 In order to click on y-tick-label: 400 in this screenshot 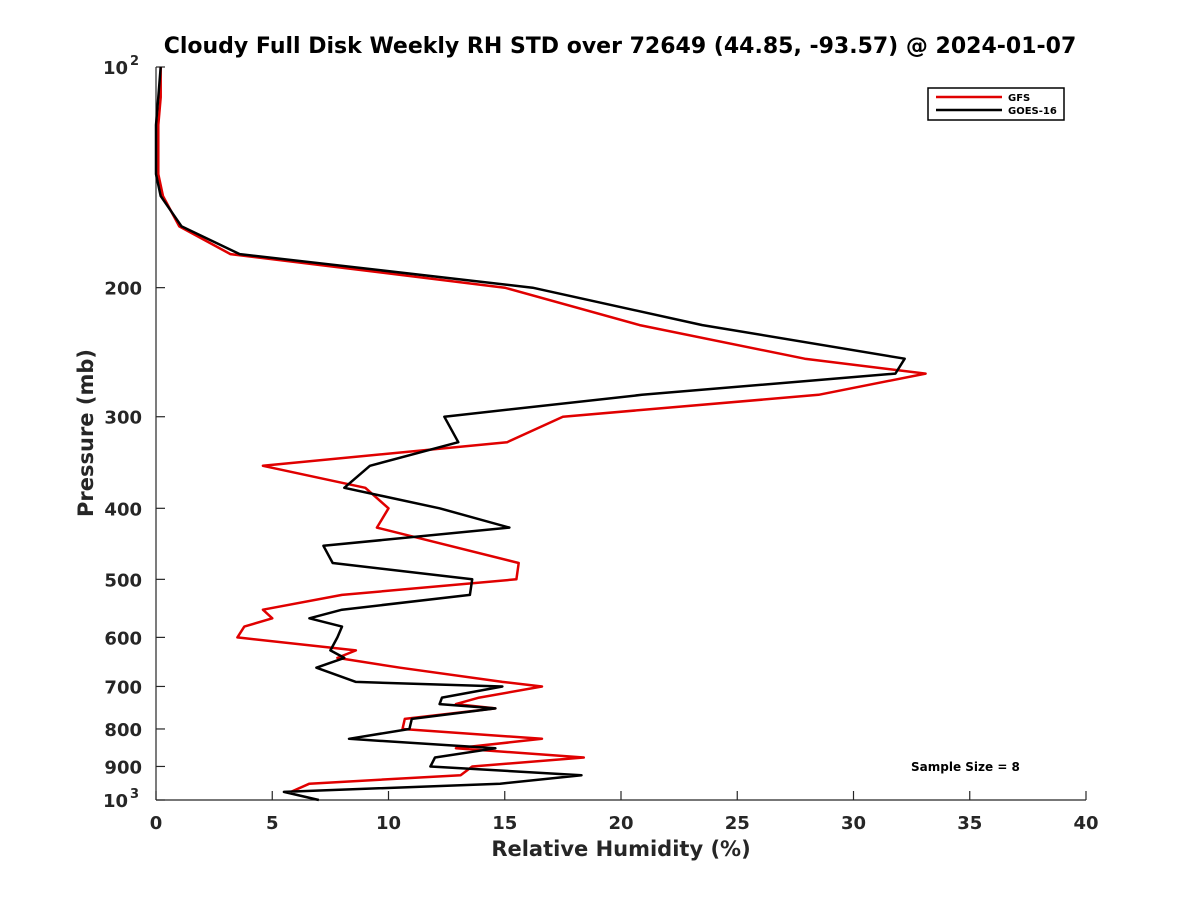, I will do `click(123, 509)`.